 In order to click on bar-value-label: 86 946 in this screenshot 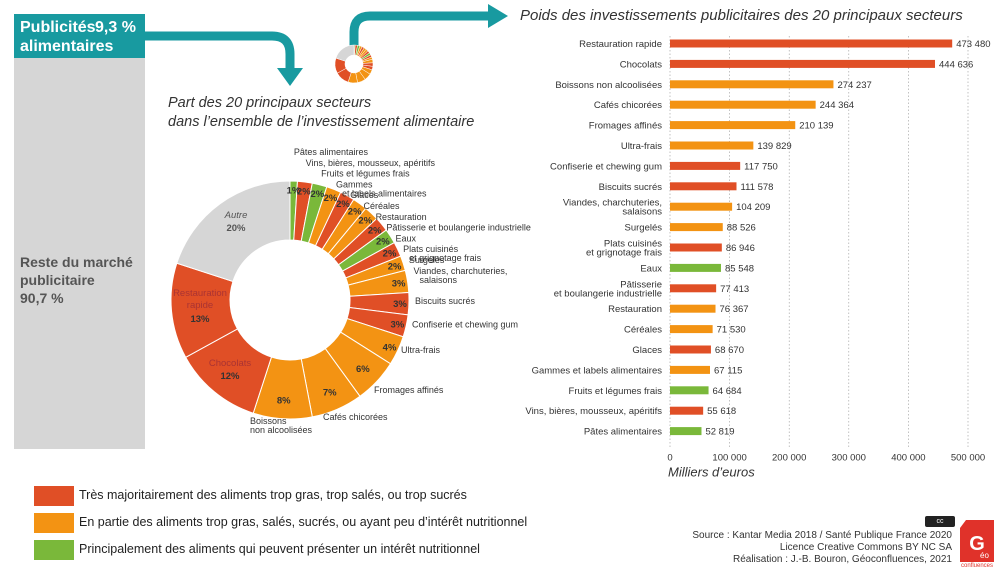, I will do `click(740, 248)`.